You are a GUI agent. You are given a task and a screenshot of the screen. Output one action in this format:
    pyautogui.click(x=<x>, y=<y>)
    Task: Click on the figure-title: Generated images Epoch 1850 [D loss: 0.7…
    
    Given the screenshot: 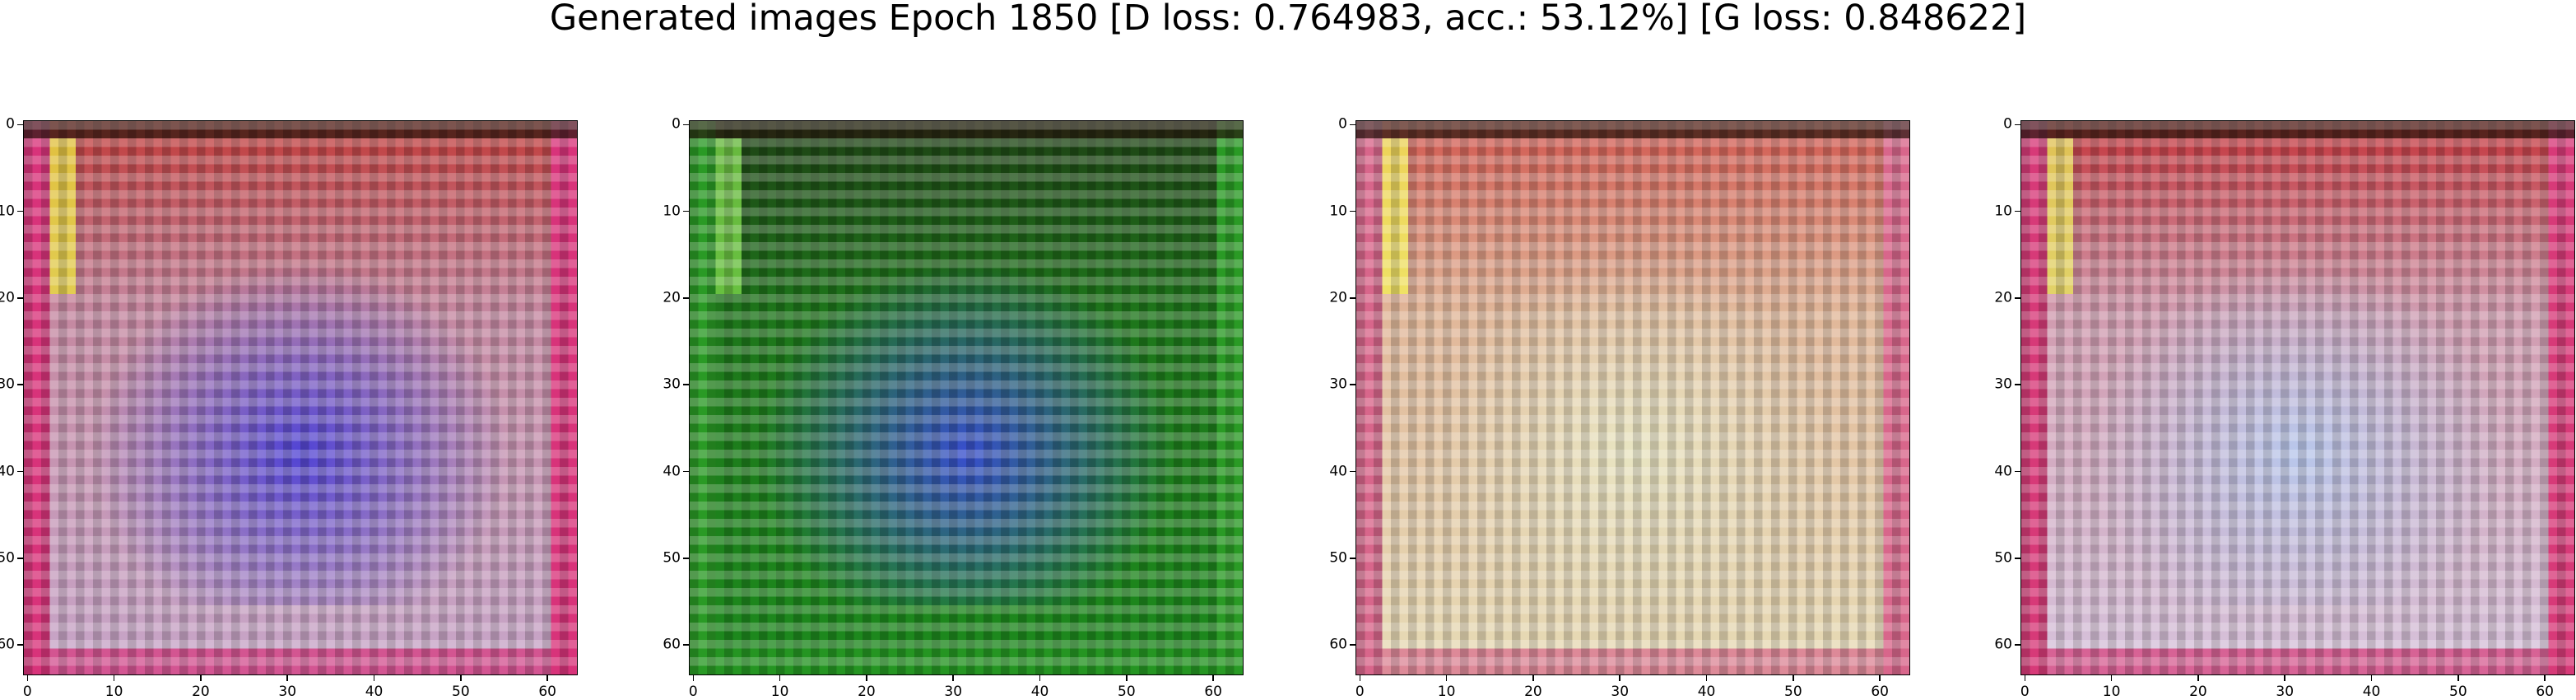 What is the action you would take?
    pyautogui.click(x=1288, y=19)
    